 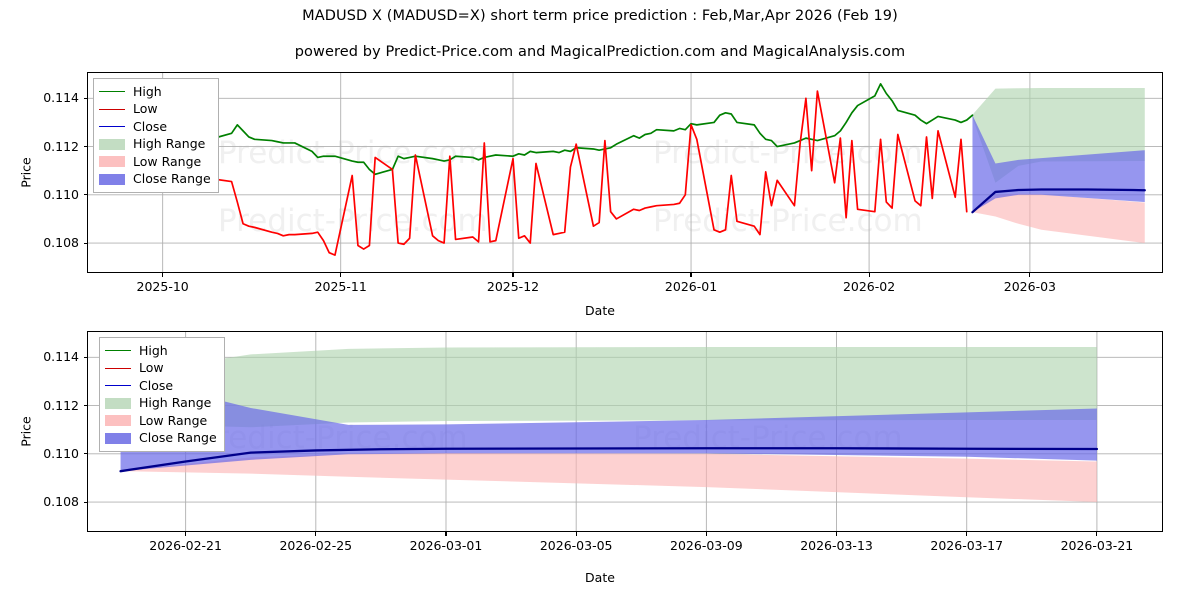 I want to click on overview-legend-item-close: Close, so click(x=155, y=127).